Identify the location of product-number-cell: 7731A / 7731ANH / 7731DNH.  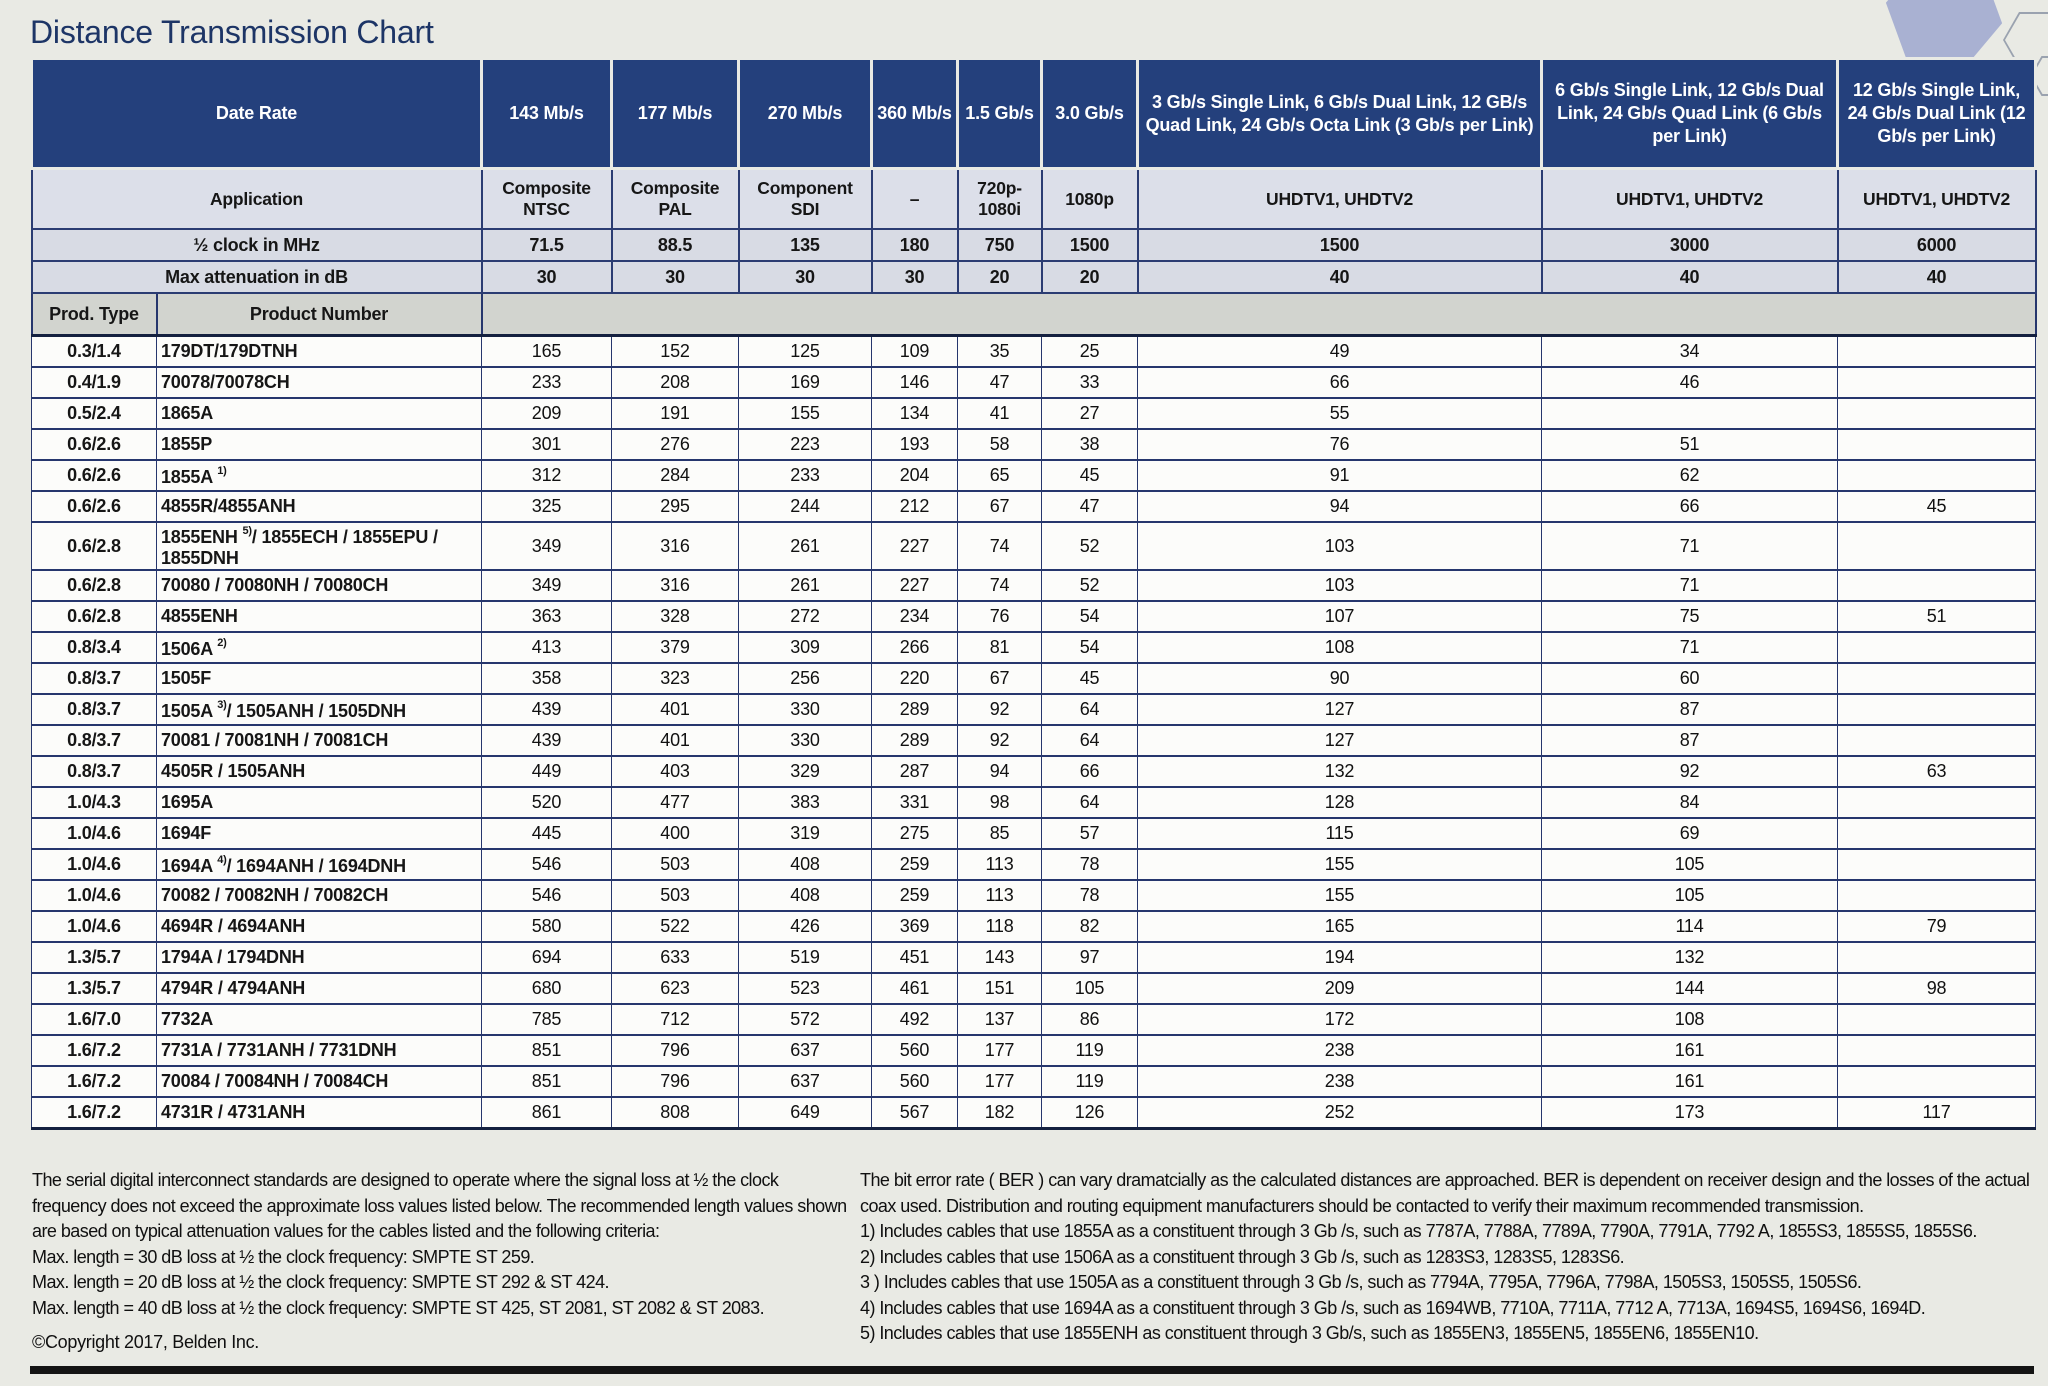
(319, 1050).